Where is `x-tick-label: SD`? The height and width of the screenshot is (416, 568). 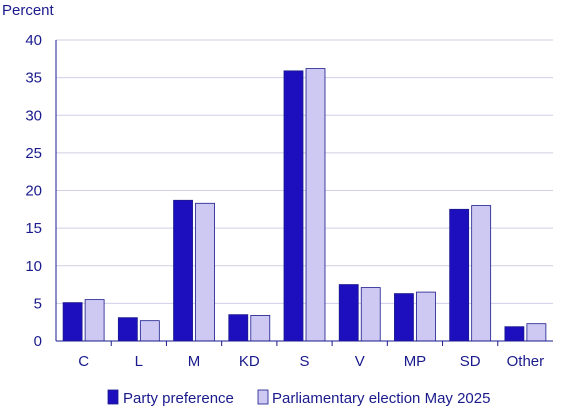 x-tick-label: SD is located at coordinates (470, 361).